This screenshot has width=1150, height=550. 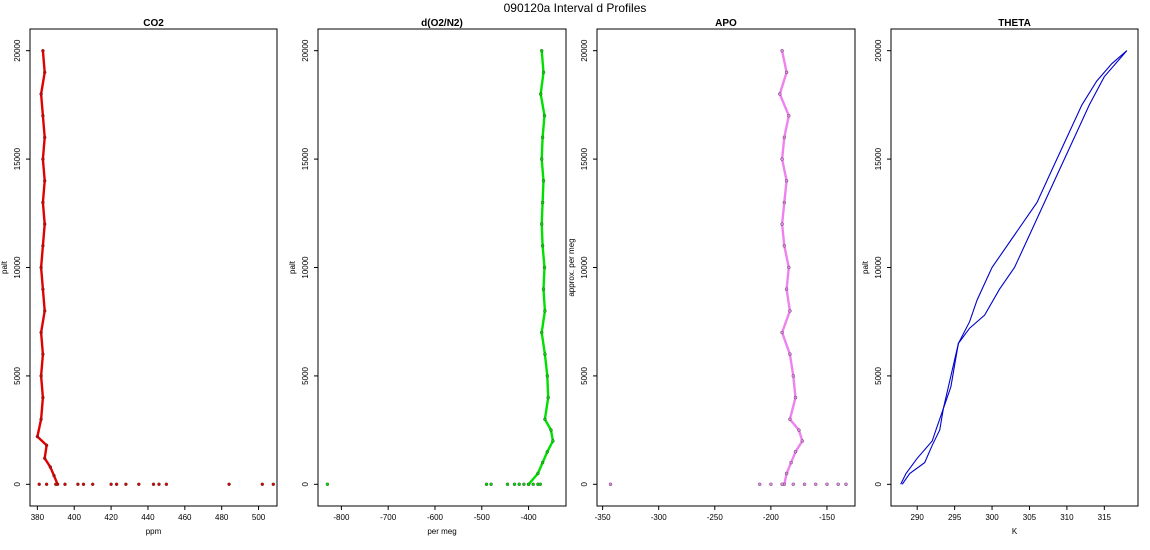 I want to click on x-tick-label: 295, so click(x=955, y=517).